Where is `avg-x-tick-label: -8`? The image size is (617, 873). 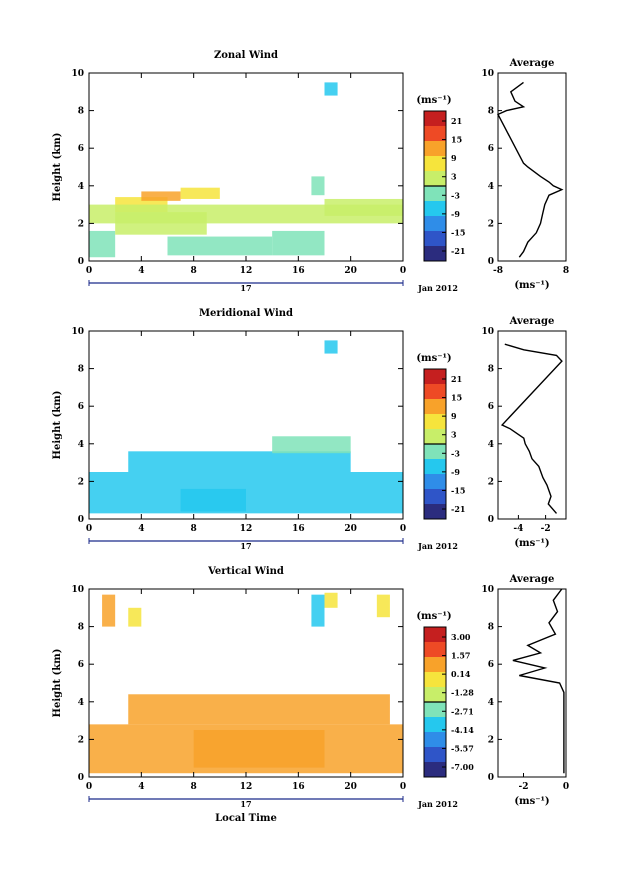 avg-x-tick-label: -8 is located at coordinates (498, 271).